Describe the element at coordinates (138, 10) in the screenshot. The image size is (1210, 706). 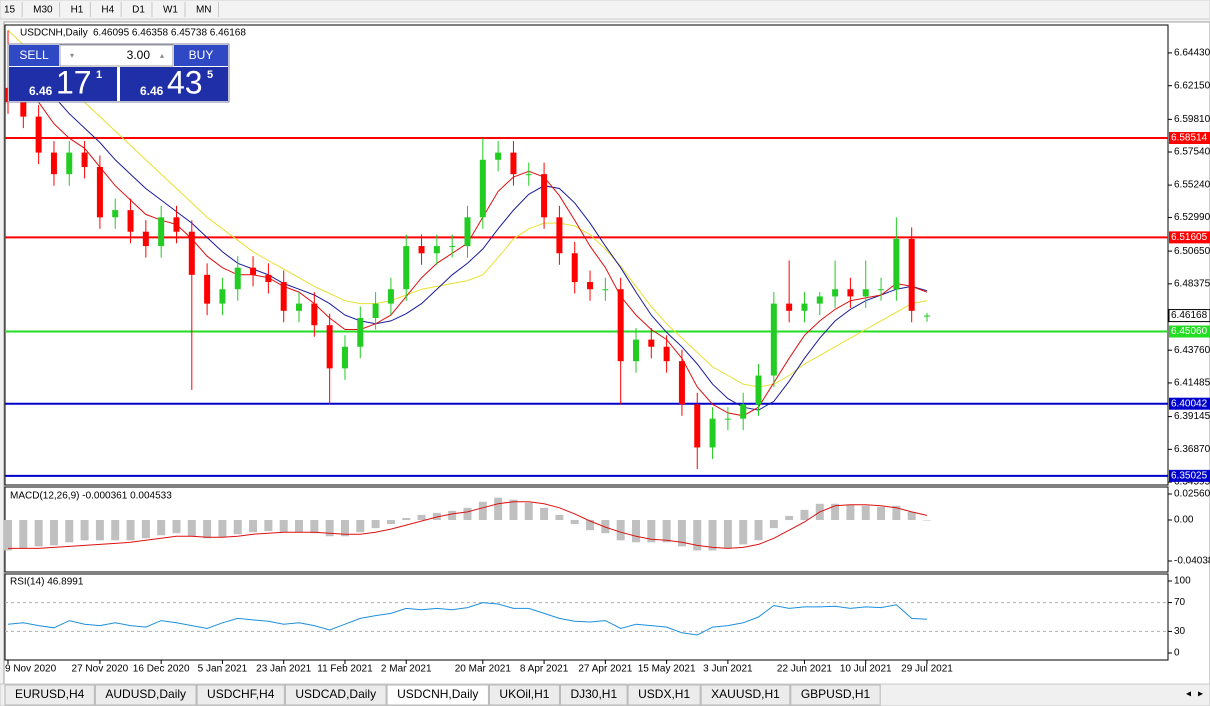
I see `timeframe-button: D1` at that location.